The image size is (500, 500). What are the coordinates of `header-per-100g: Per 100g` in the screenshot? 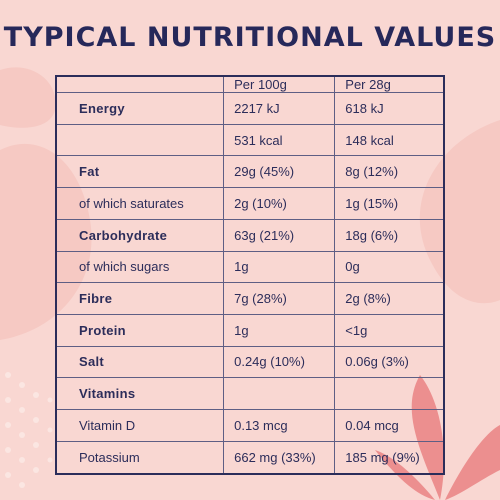 It's located at (279, 84).